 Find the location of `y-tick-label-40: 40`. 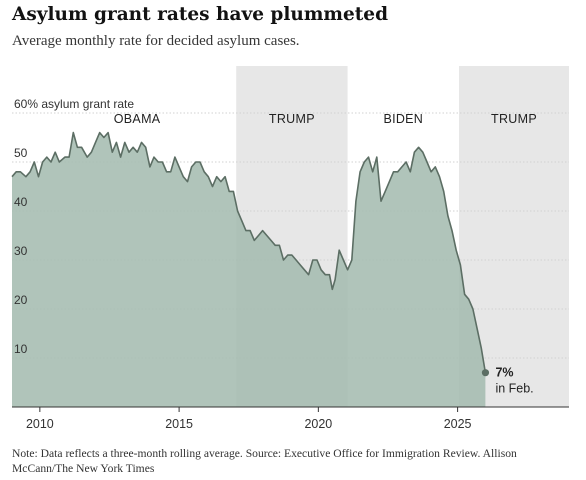

y-tick-label-40: 40 is located at coordinates (21, 202).